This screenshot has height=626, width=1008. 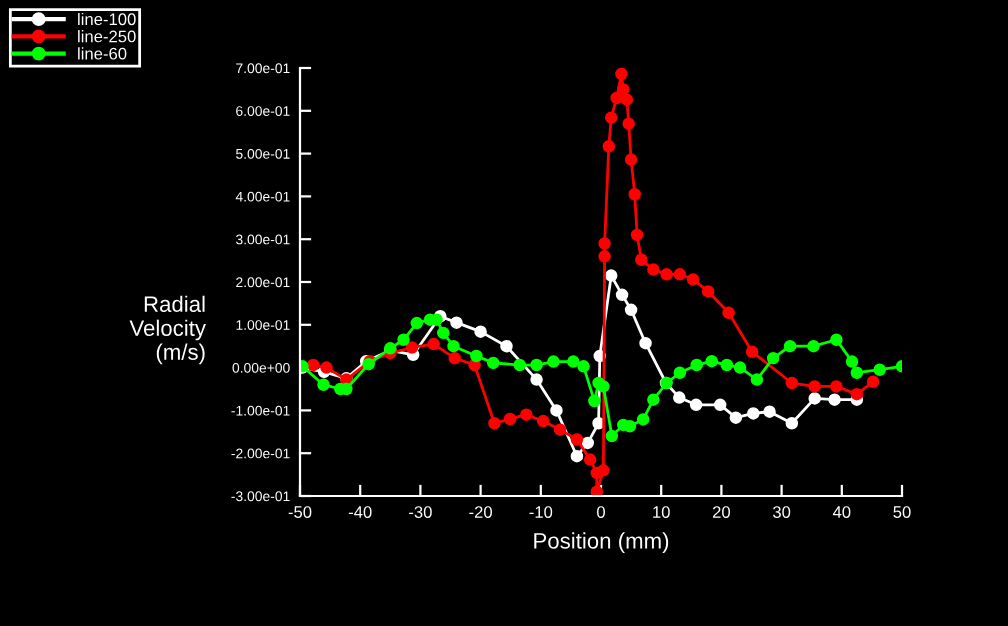 I want to click on legend-label: line-100, so click(x=107, y=19).